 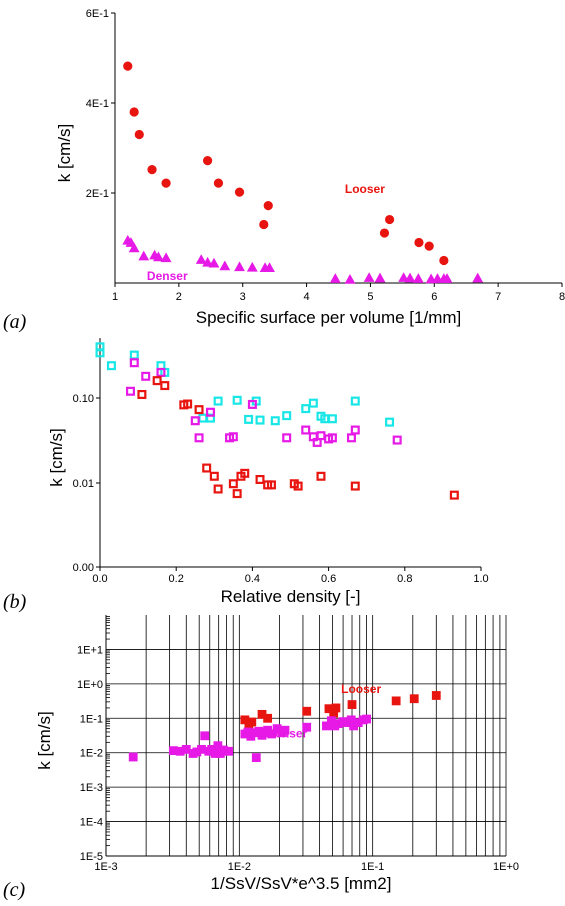 I want to click on y-tick-label-b: 0.00, so click(x=83, y=568).